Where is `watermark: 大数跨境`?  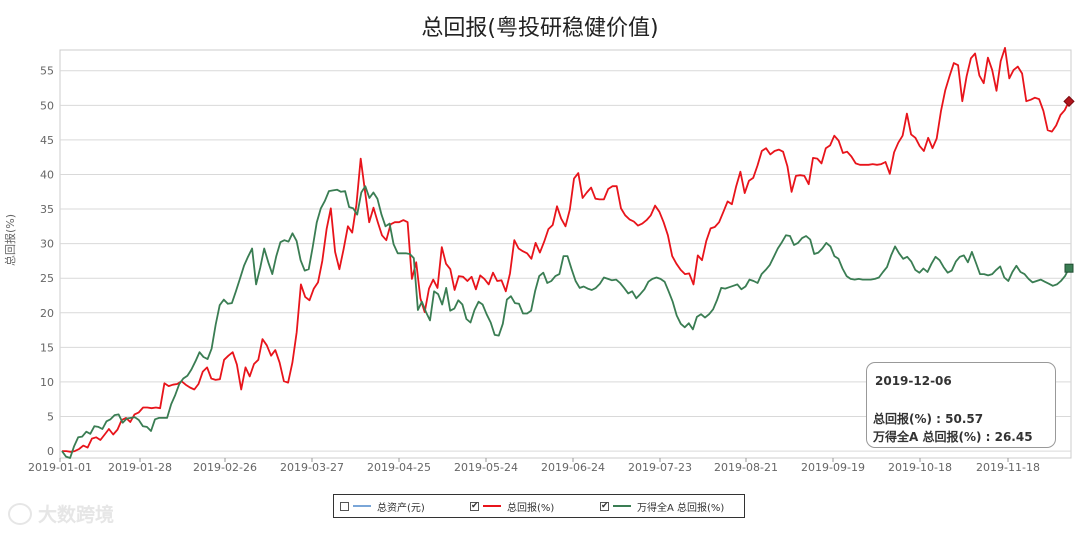
watermark: 大数跨境 is located at coordinates (61, 513).